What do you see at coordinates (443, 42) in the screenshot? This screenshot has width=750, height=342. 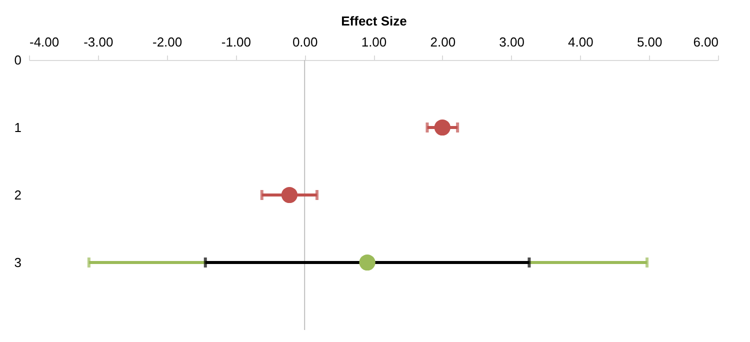 I see `x-tick-label: 2.00` at bounding box center [443, 42].